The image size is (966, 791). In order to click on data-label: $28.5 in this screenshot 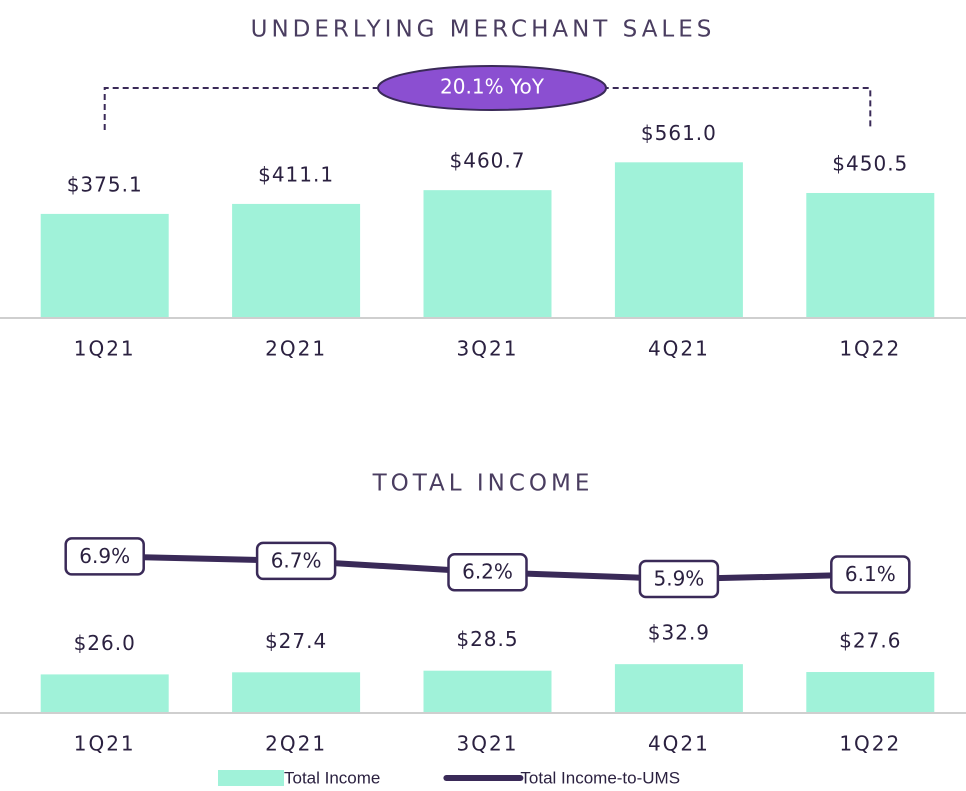, I will do `click(487, 639)`.